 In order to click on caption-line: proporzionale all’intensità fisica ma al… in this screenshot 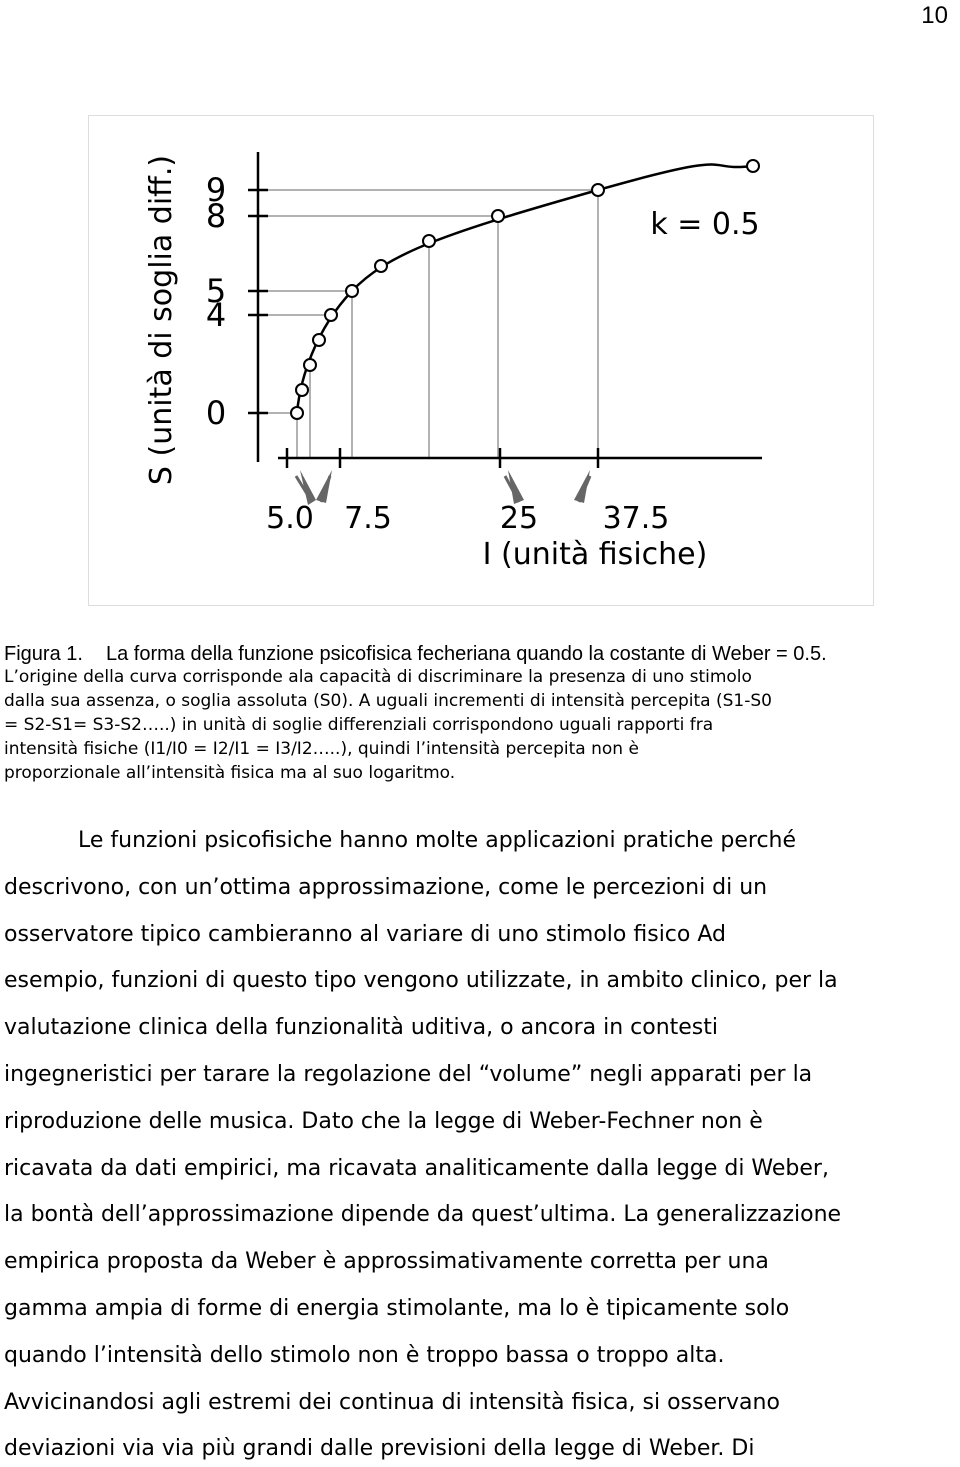, I will do `click(230, 773)`.